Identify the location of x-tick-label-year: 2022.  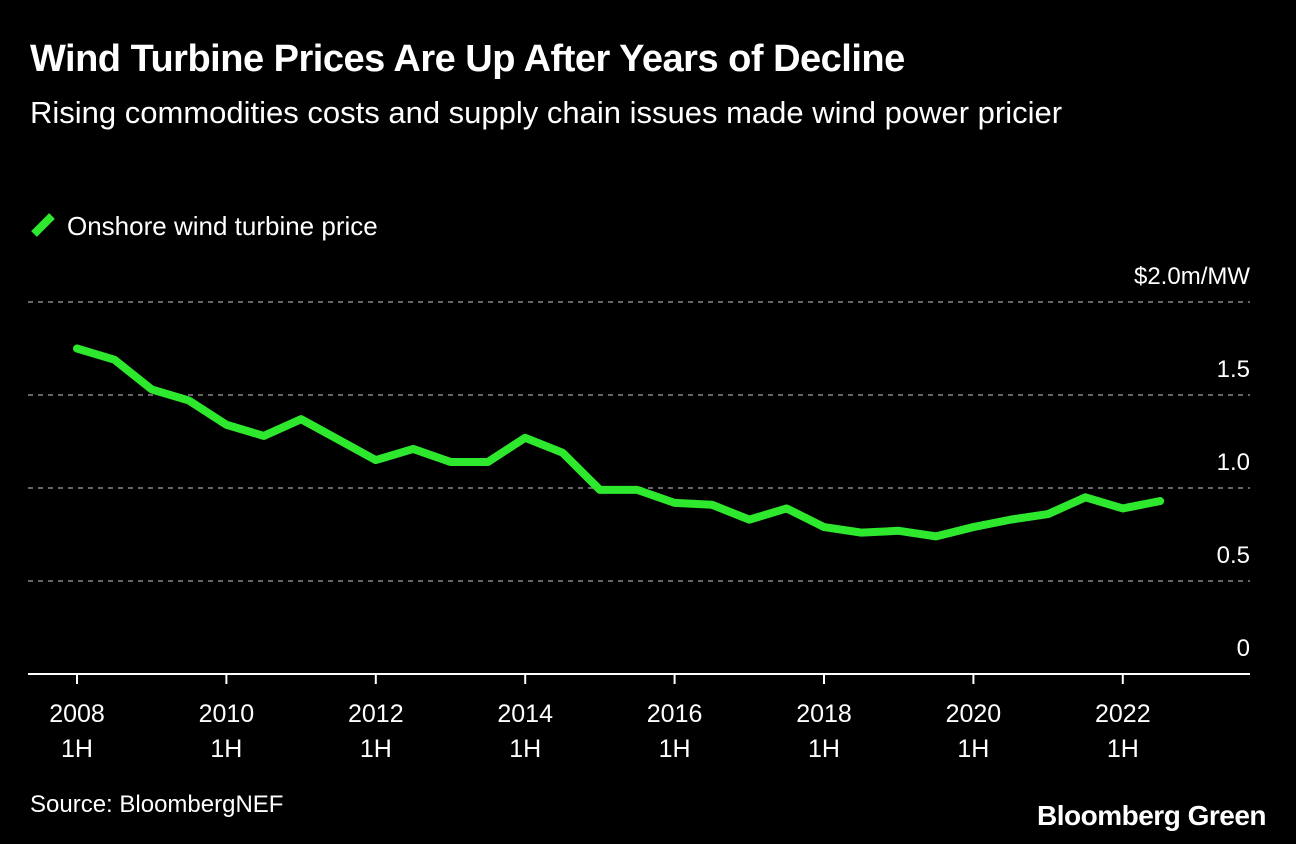
(1123, 714).